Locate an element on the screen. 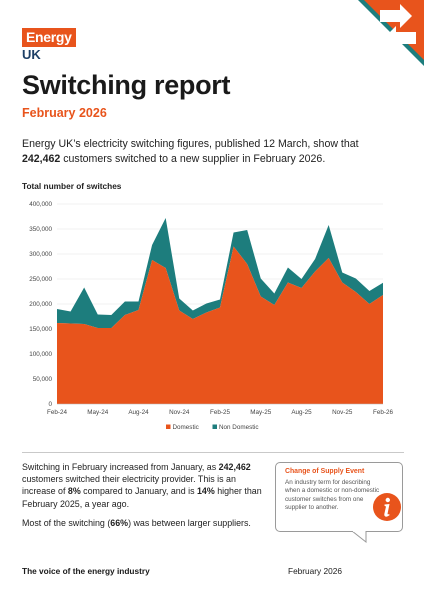  larger-suppliers-percent: 66% is located at coordinates (119, 522).